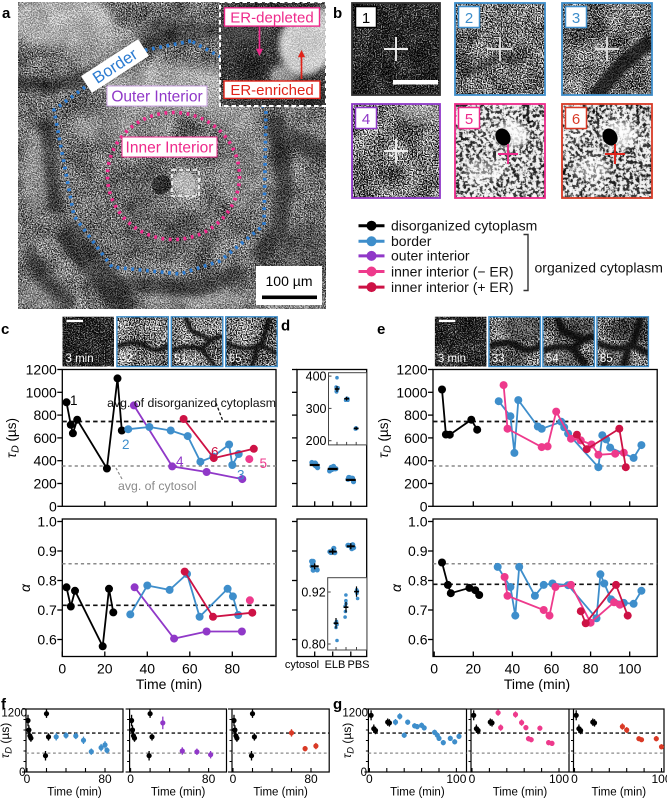  What do you see at coordinates (452, 271) in the screenshot?
I see `svg-text: inner interior (− ER)` at bounding box center [452, 271].